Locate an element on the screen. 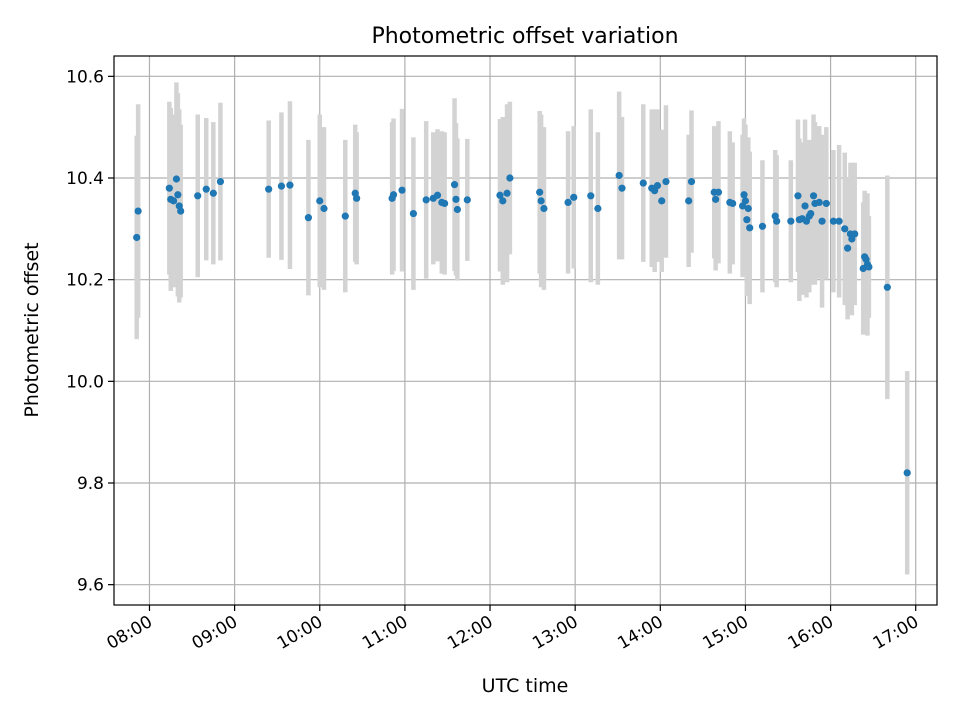  y-axis-ticks: 9.6 9.8 10.0 10.2 10.4 10.6 is located at coordinates (90, 331).